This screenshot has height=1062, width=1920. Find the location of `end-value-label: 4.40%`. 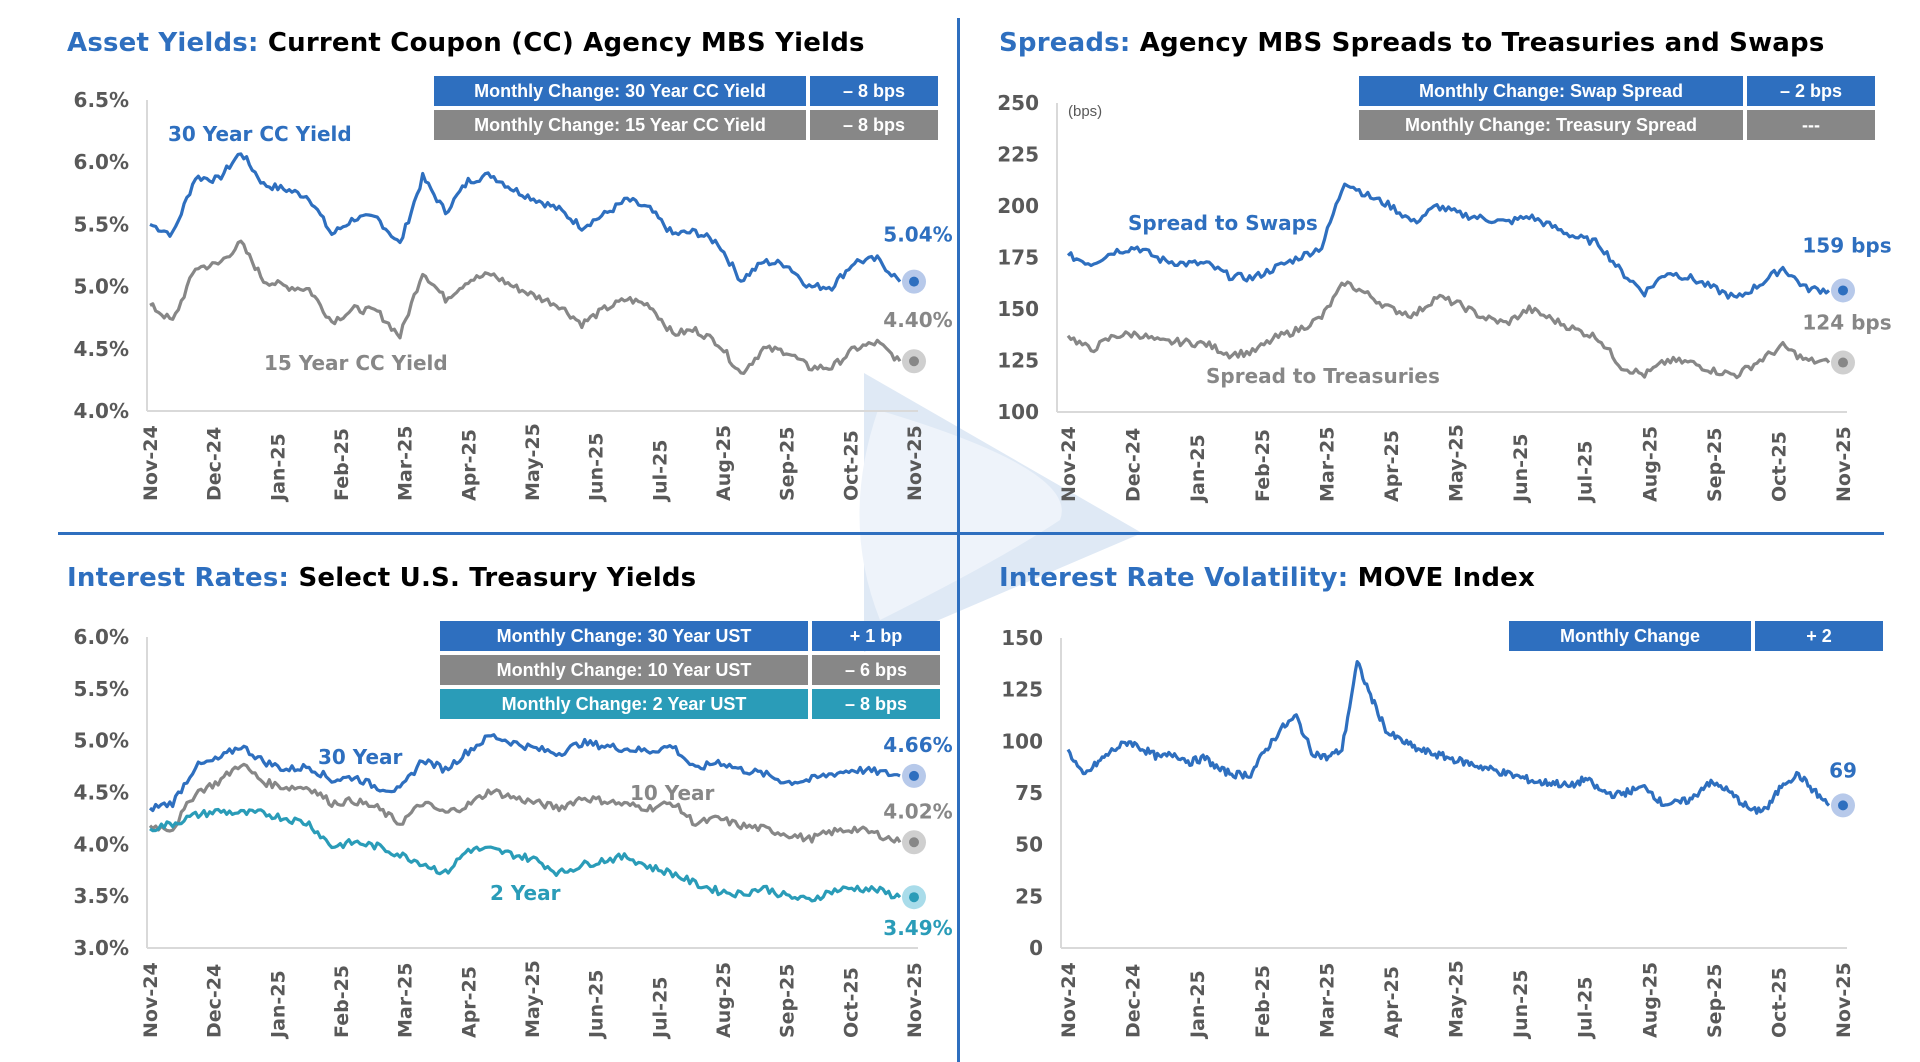

end-value-label: 4.40% is located at coordinates (917, 320).